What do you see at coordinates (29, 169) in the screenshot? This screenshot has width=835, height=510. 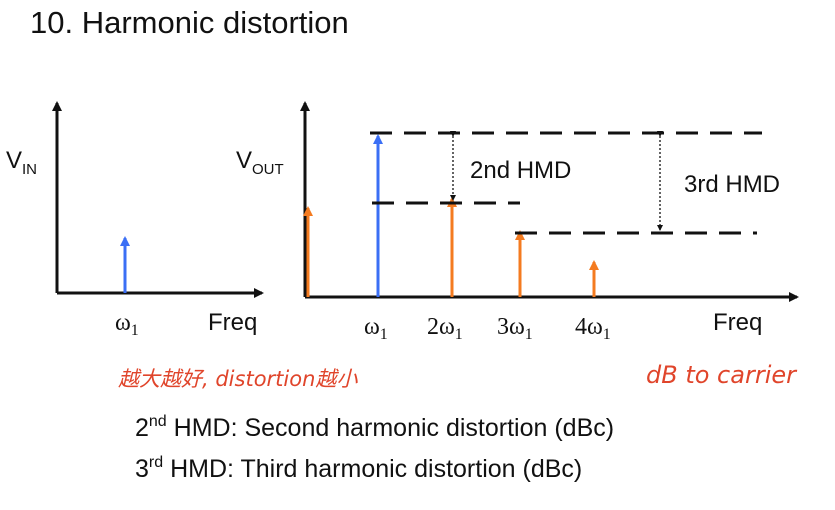 I see `y-label-sub: IN` at bounding box center [29, 169].